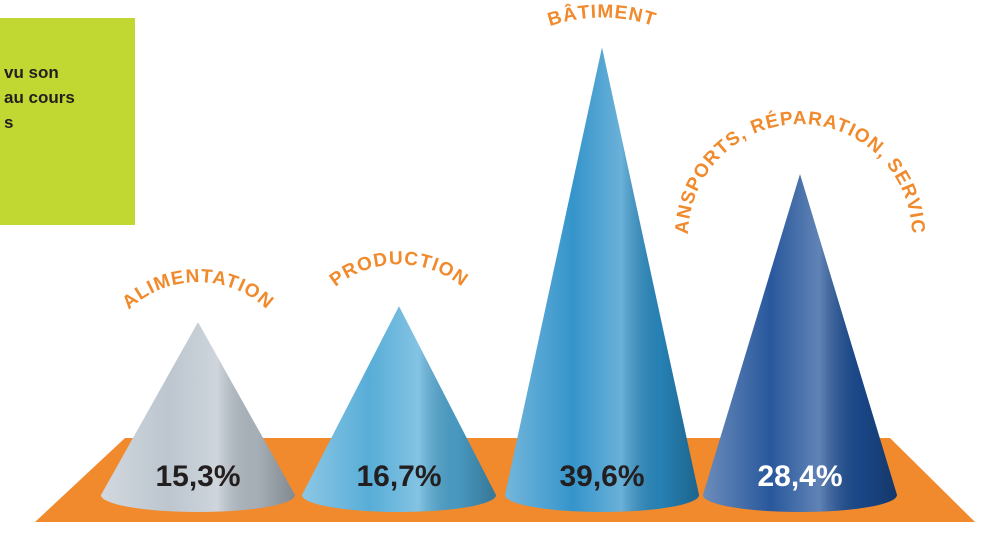 The image size is (981, 537). What do you see at coordinates (39, 97) in the screenshot?
I see `annotation-line: au cours` at bounding box center [39, 97].